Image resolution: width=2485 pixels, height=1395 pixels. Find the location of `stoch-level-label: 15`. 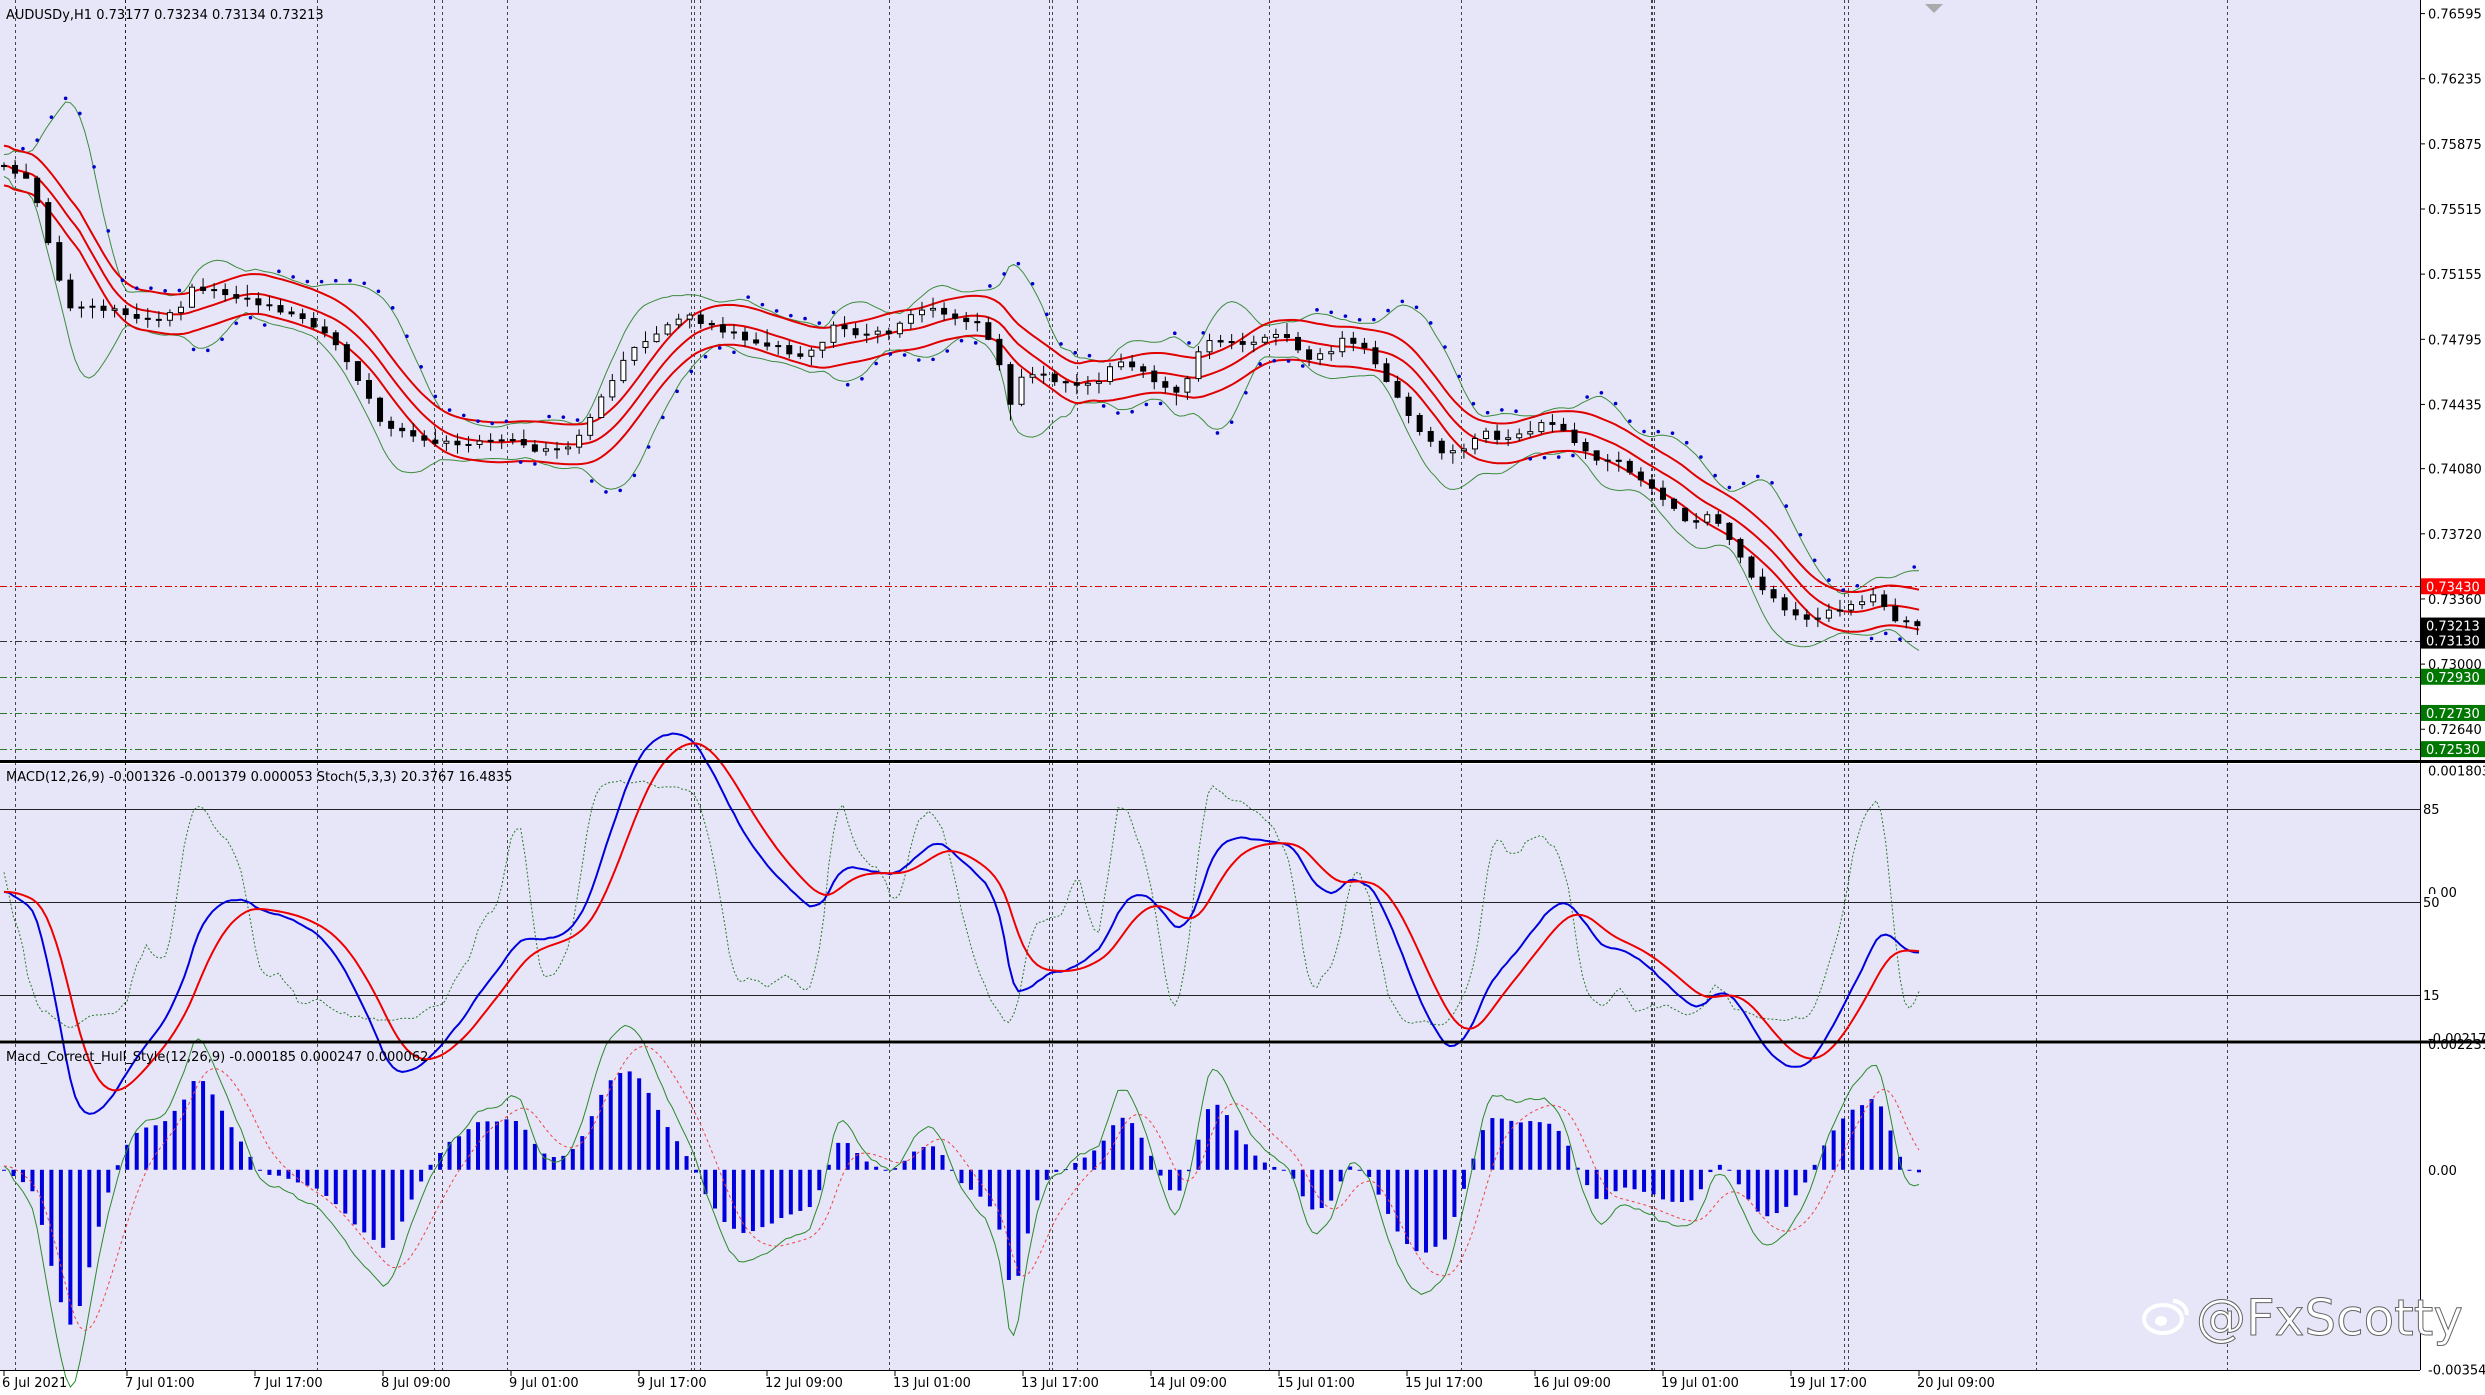

stoch-level-label: 15 is located at coordinates (2431, 996).